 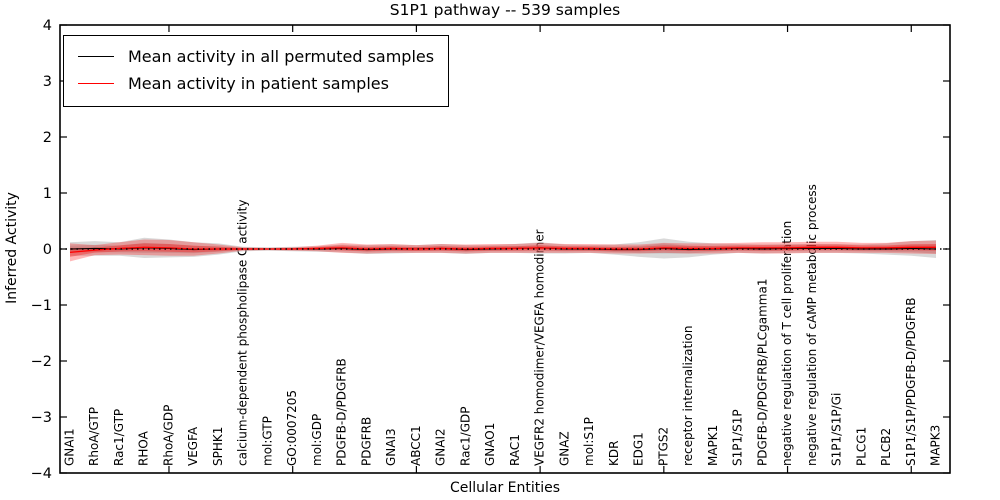 I want to click on x-category-label: EDG1, so click(x=639, y=449).